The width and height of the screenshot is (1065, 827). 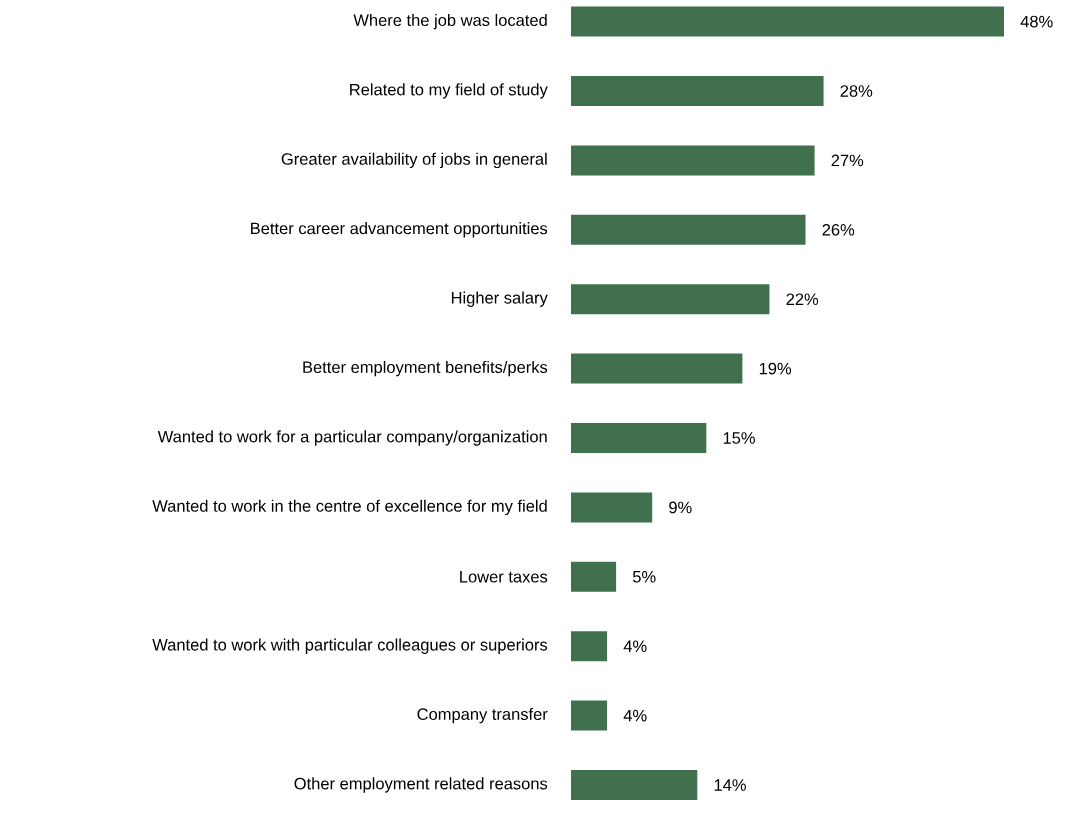 I want to click on y-tick-label: Higher salary, so click(x=499, y=299).